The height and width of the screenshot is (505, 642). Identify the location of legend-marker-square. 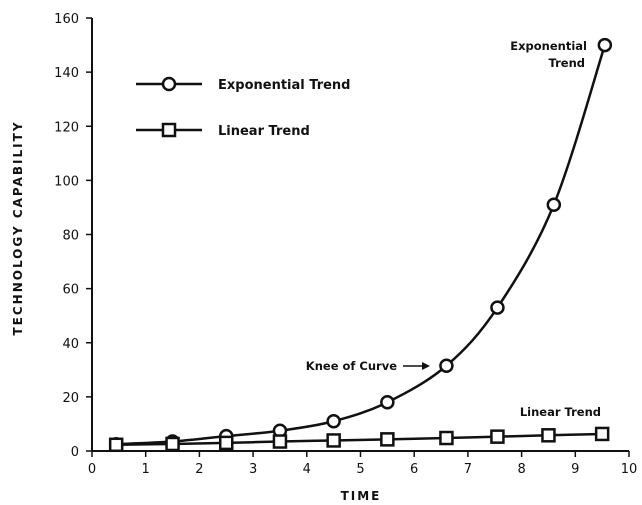
(169, 130).